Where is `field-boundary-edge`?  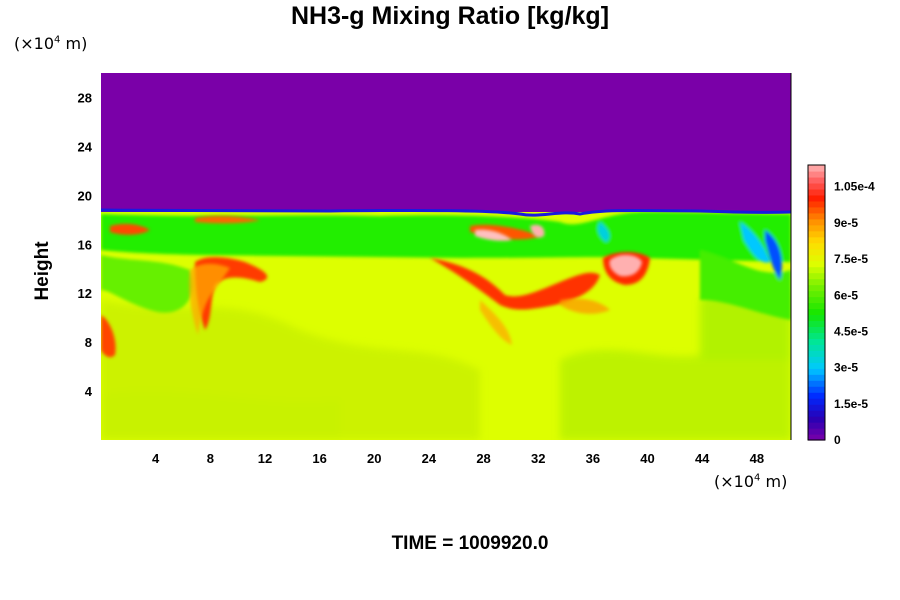 field-boundary-edge is located at coordinates (446, 212).